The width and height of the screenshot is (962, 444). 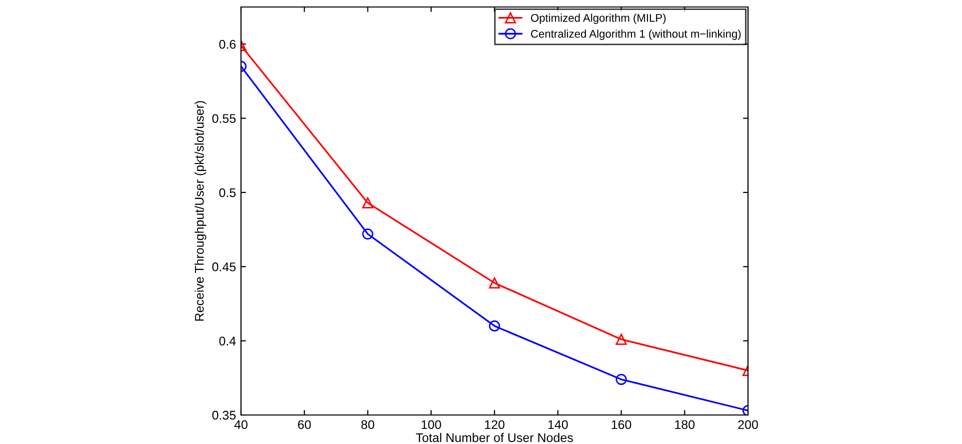 I want to click on x-tick-label: 160, so click(x=622, y=425).